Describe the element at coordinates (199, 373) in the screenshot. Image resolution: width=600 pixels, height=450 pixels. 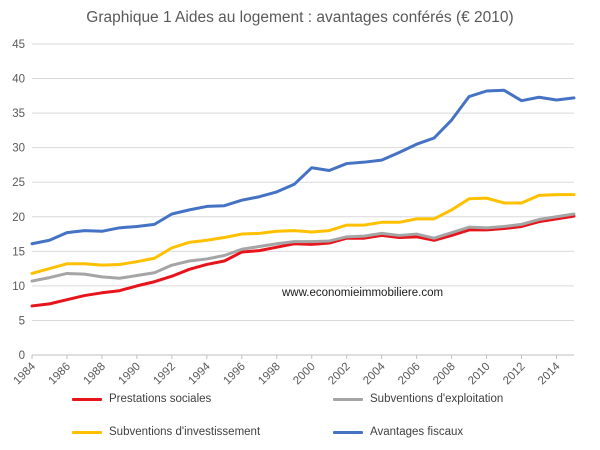
I see `x-tick-label: 1994` at that location.